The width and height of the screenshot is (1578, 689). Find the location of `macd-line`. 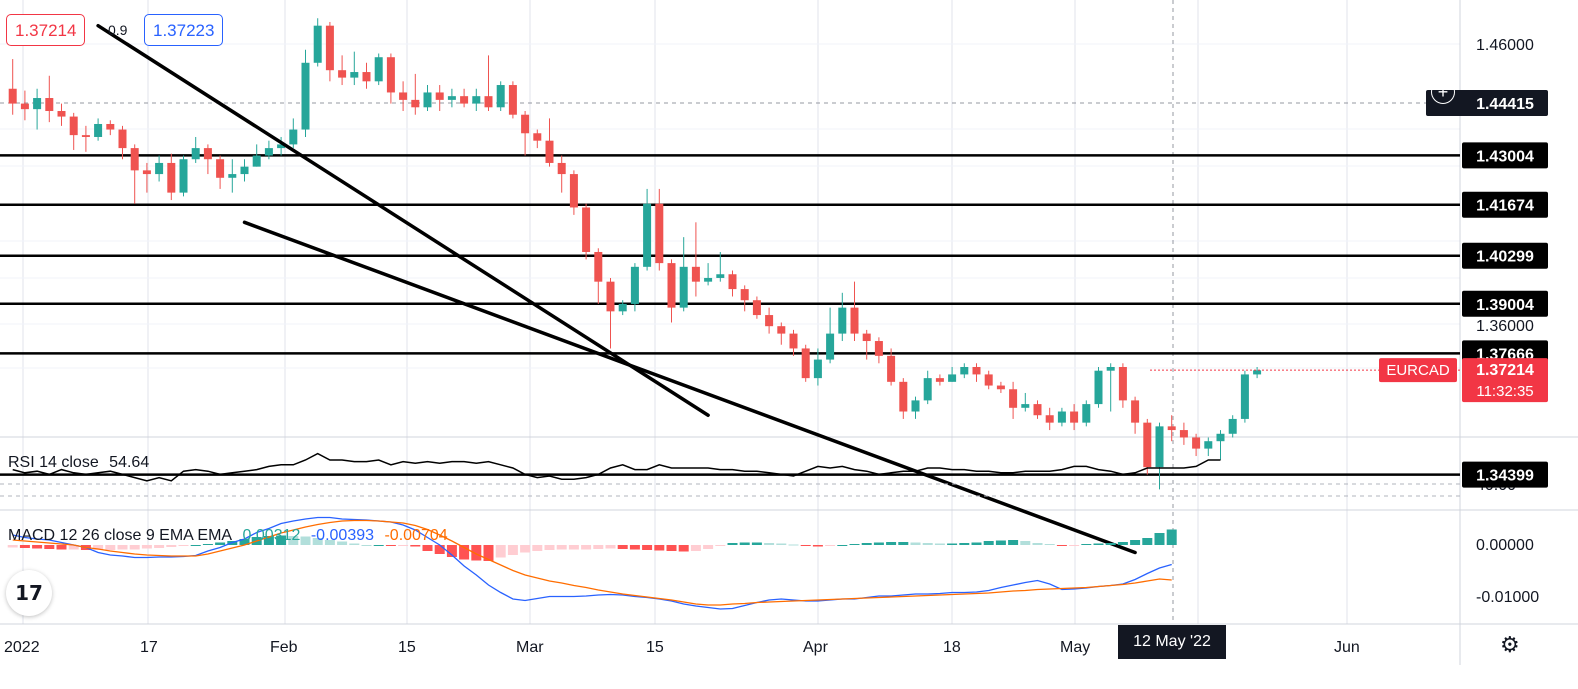

macd-line is located at coordinates (592, 563).